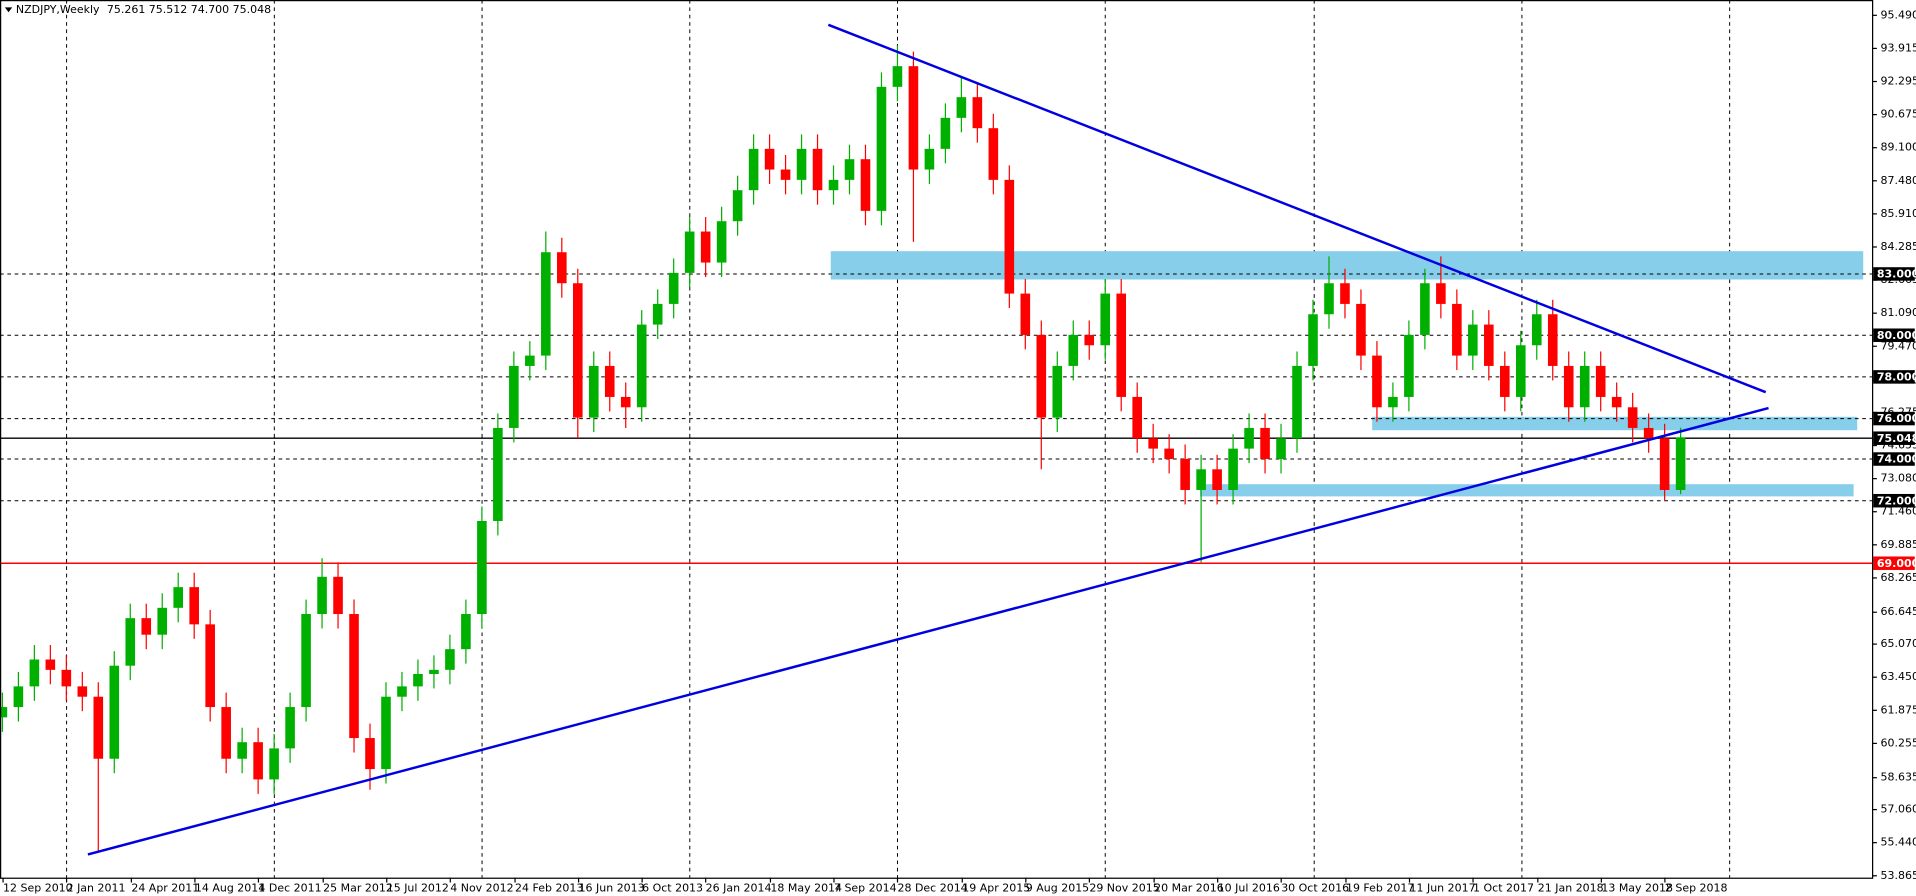 The height and width of the screenshot is (896, 1916). Describe the element at coordinates (289, 888) in the screenshot. I see `x-tick-label: 4 Dec 2011` at that location.